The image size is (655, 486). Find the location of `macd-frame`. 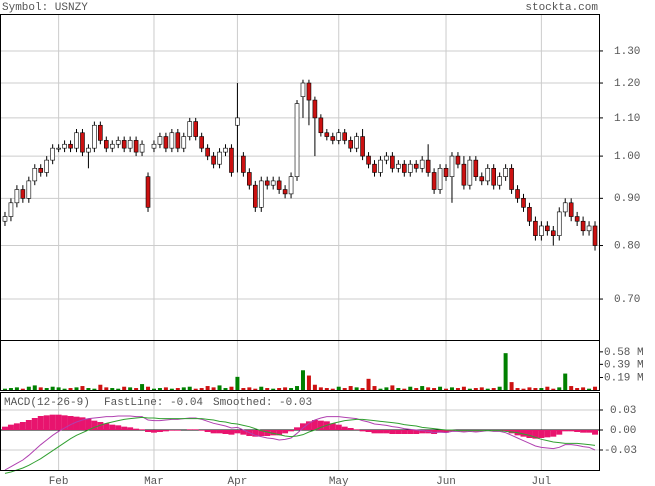

macd-frame is located at coordinates (300, 431).